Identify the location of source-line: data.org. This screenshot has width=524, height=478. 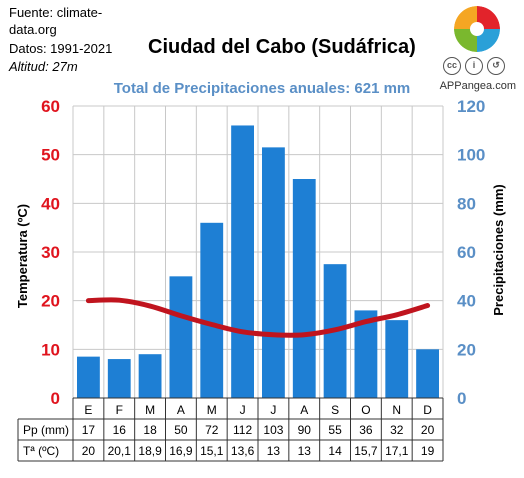
(33, 29).